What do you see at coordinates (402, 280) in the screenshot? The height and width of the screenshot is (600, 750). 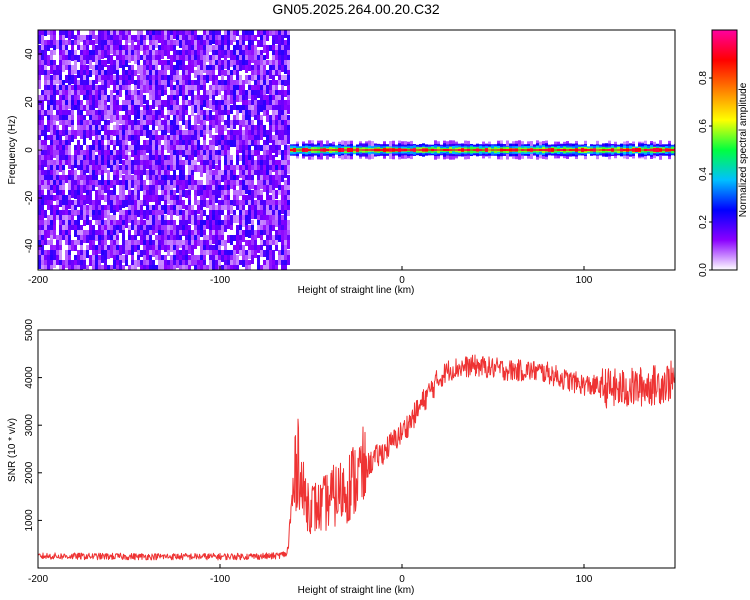 I see `spectrogram-x-tick-label: 0` at bounding box center [402, 280].